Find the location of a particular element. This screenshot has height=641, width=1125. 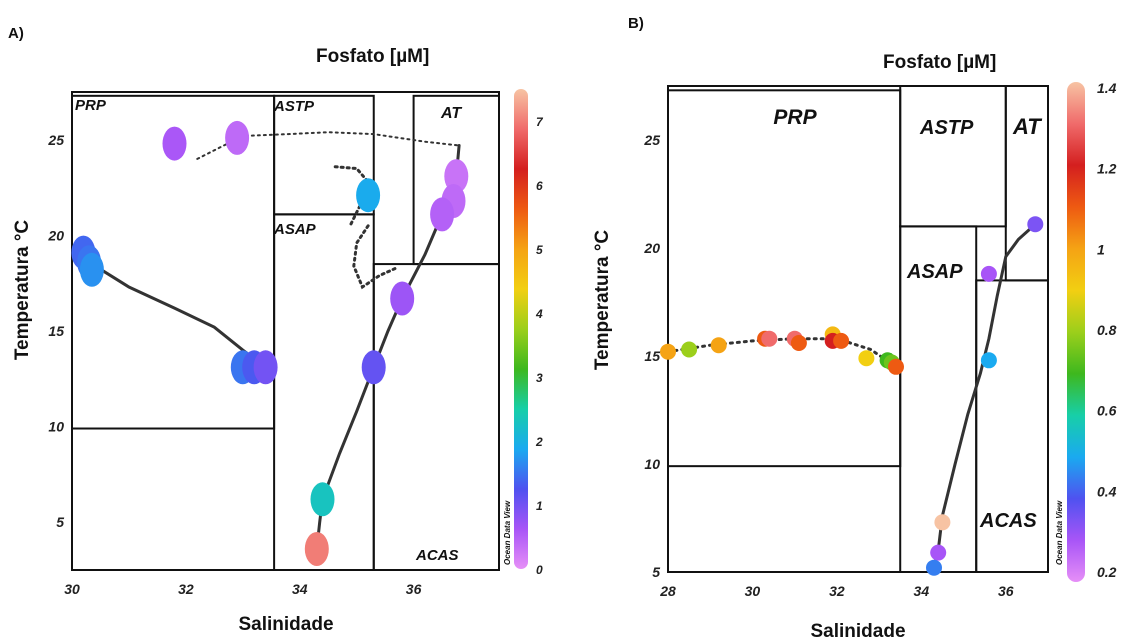

colorbar-tick-label: 7 is located at coordinates (540, 122).